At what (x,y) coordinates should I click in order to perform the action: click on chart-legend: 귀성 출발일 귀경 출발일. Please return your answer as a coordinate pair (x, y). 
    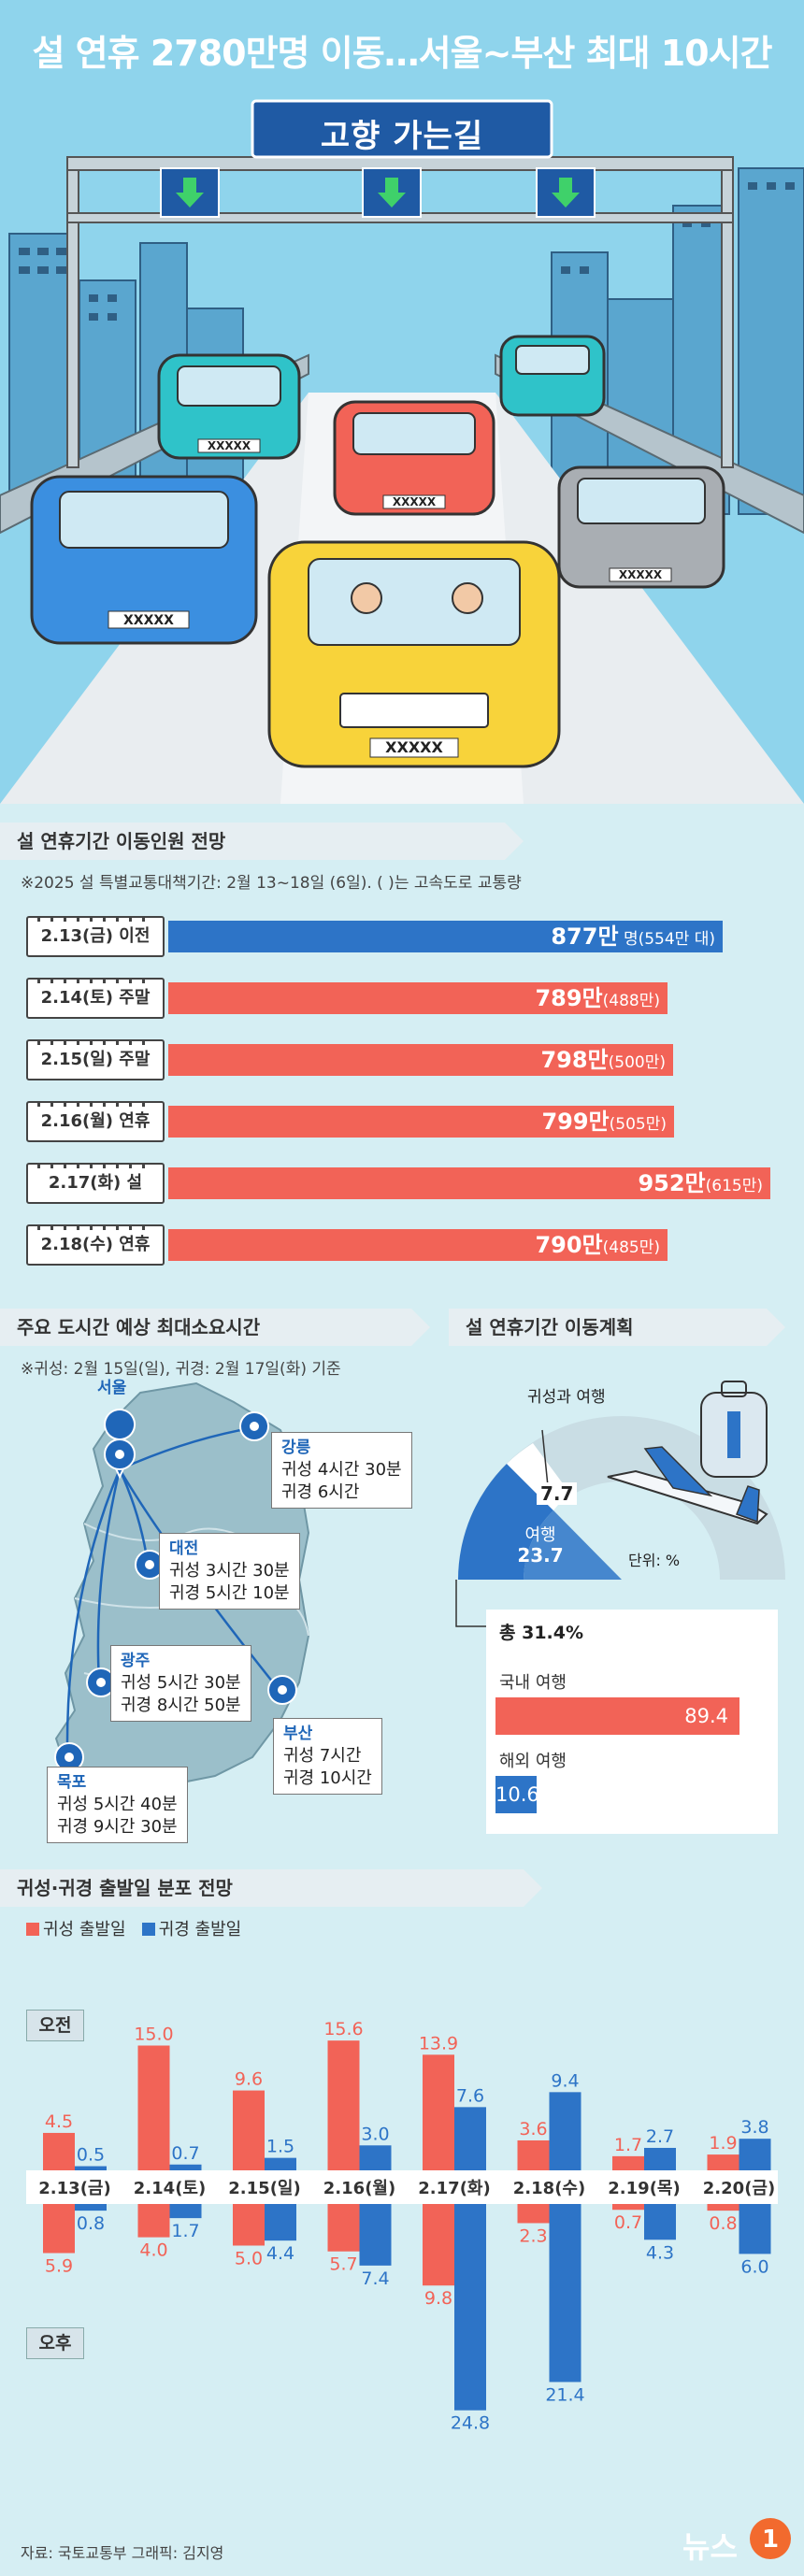
    Looking at the image, I should click on (133, 1928).